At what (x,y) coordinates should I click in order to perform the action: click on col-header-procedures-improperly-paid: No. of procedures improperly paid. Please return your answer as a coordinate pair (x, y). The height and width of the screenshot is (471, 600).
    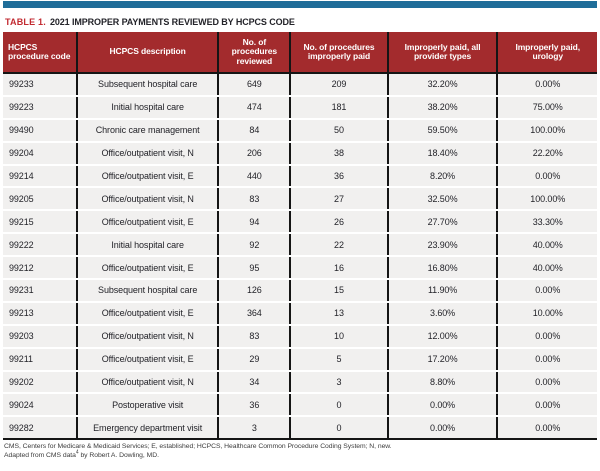
    Looking at the image, I should click on (338, 53).